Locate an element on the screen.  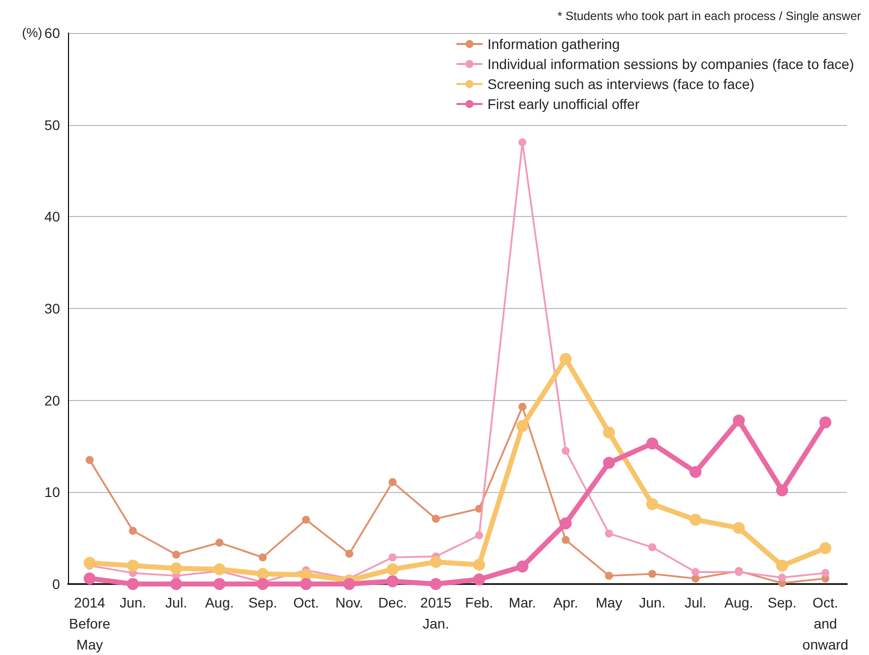
y-tick-label: 50 is located at coordinates (52, 124).